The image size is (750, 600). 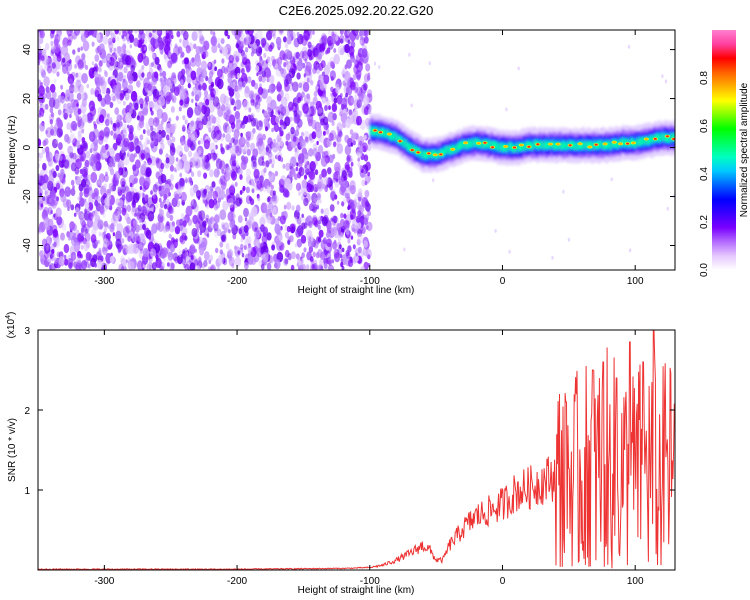 What do you see at coordinates (704, 78) in the screenshot?
I see `colorbar-tick-label: 0.8` at bounding box center [704, 78].